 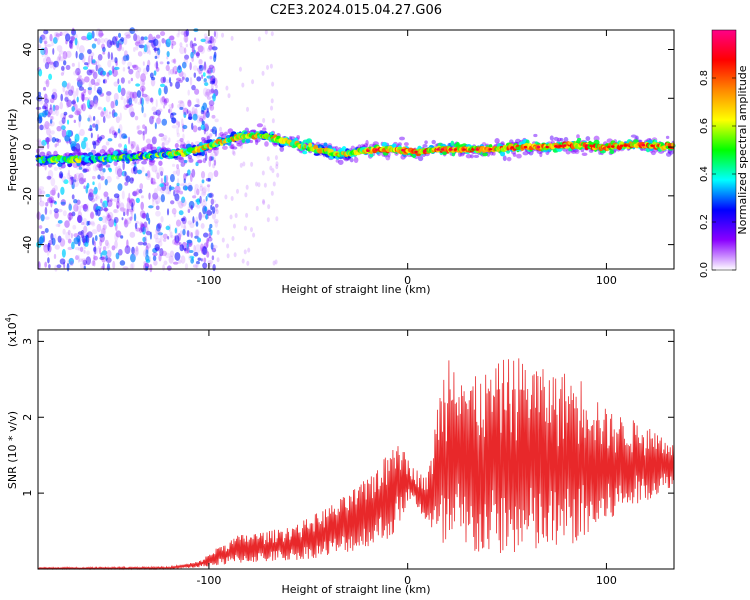 I want to click on spectrogram-x-tick-label: -100, so click(x=208, y=280).